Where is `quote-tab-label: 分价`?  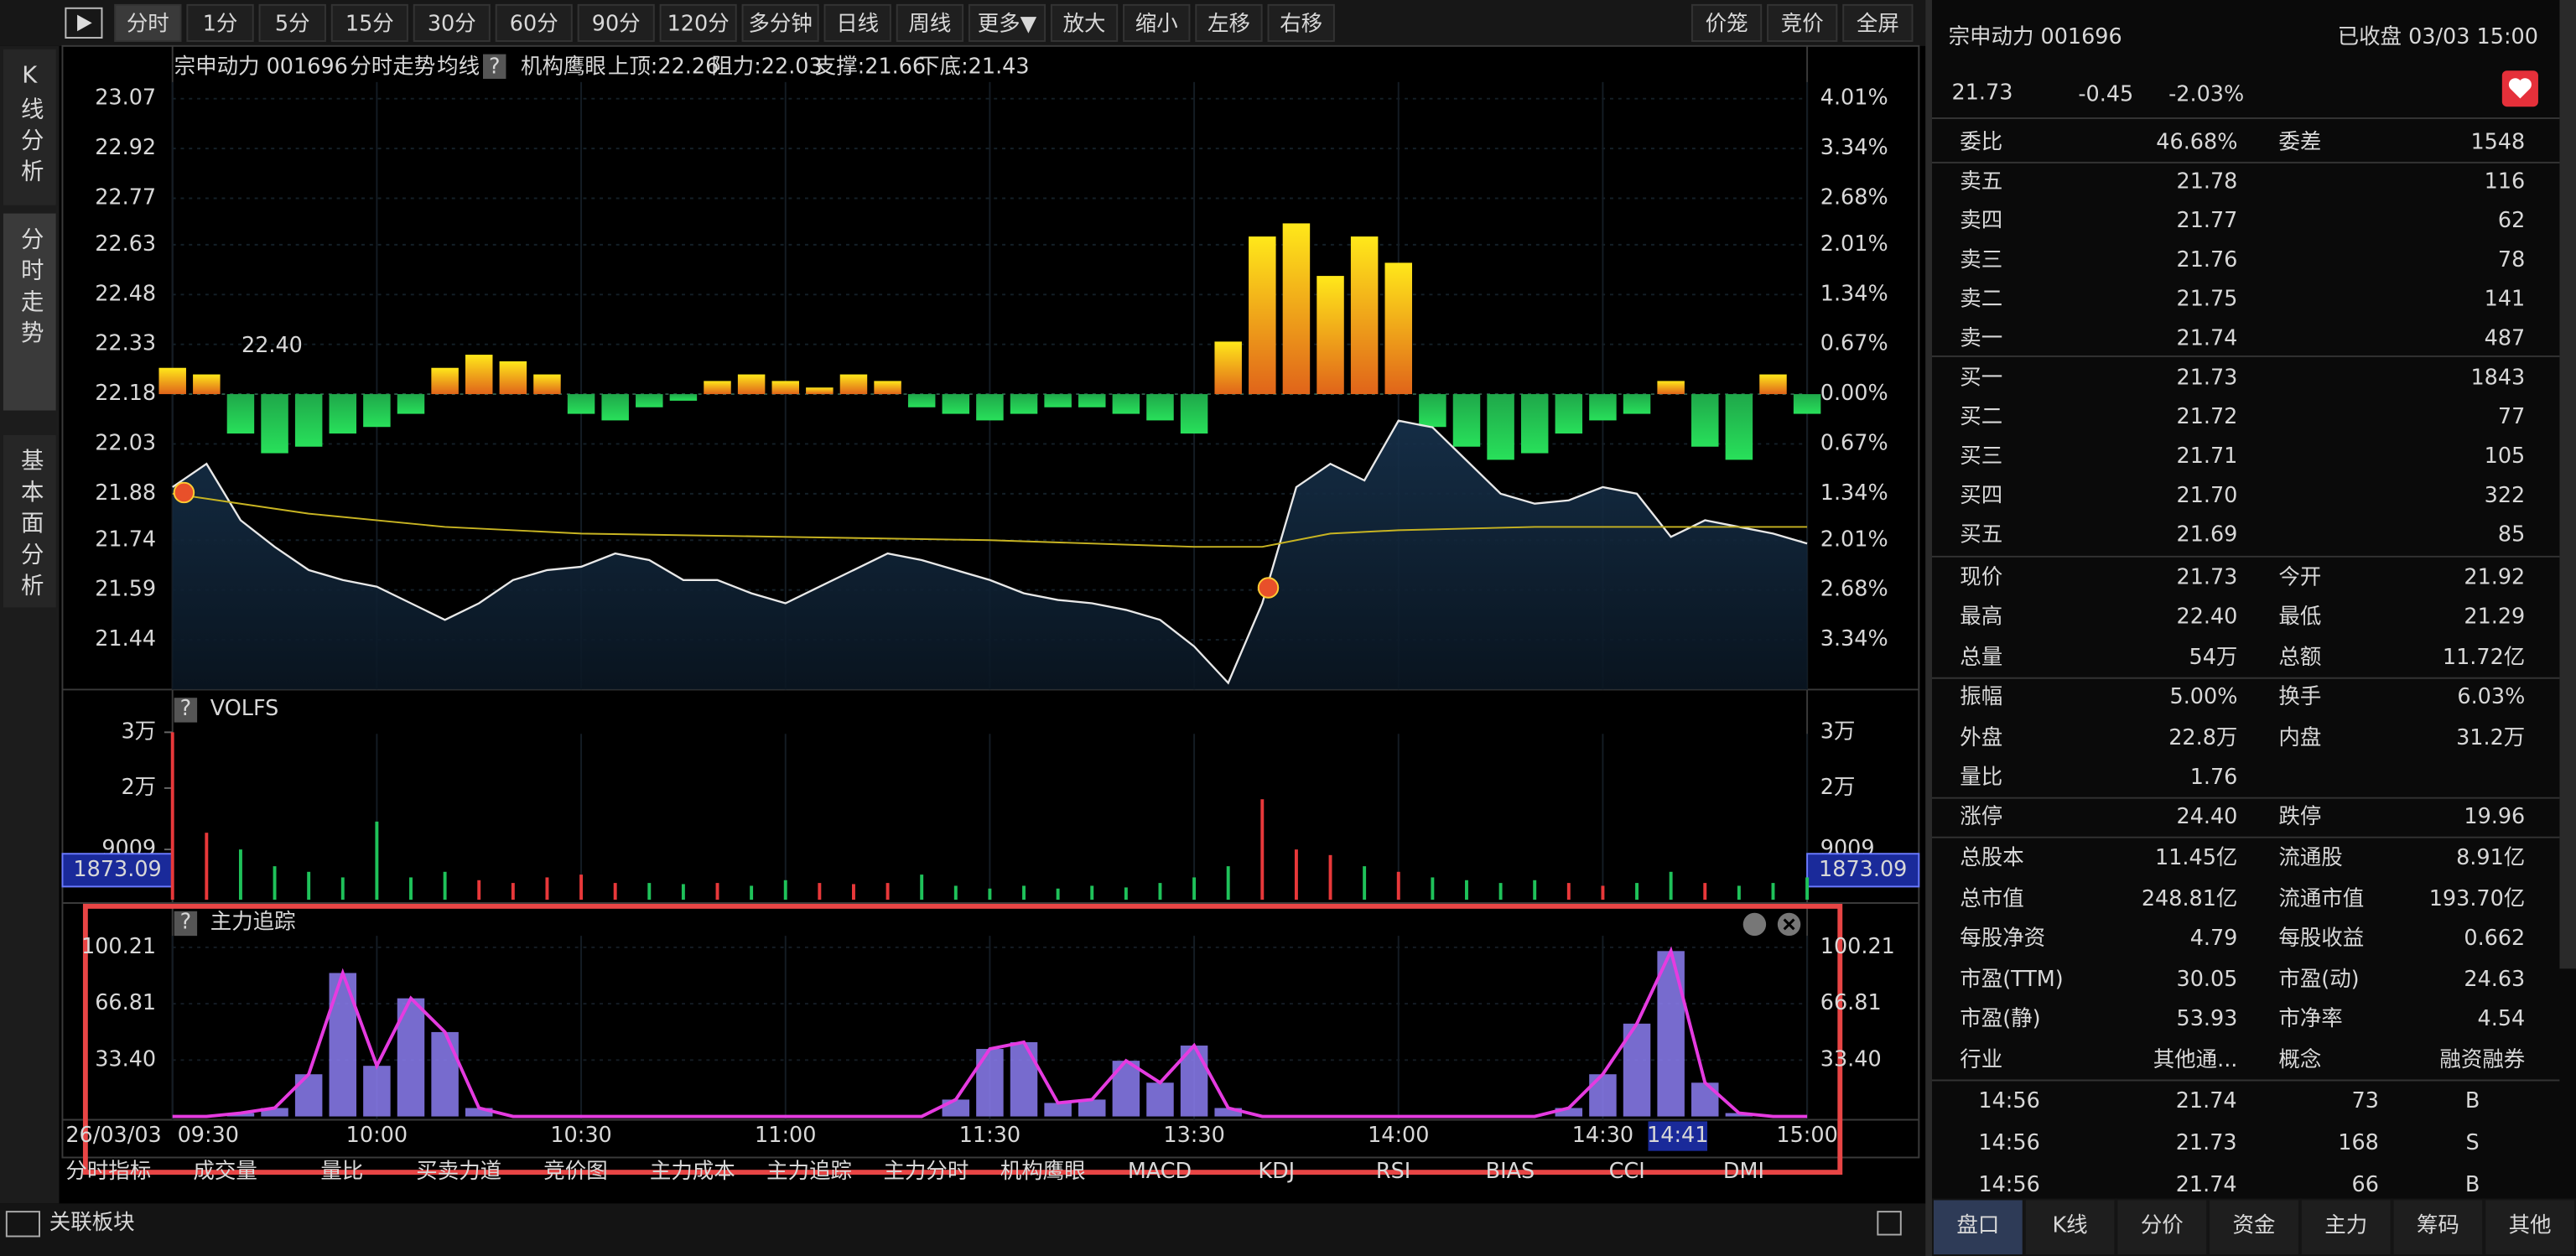 quote-tab-label: 分价 is located at coordinates (2162, 1225).